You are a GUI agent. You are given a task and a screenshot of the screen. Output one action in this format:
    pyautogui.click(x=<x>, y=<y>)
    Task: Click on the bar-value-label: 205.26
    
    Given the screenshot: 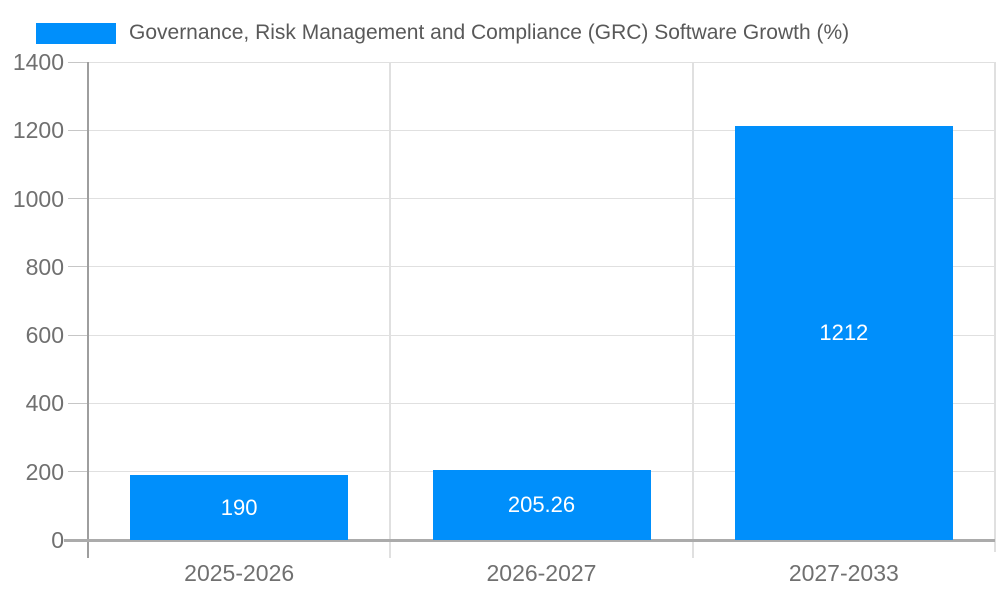 What is the action you would take?
    pyautogui.click(x=541, y=504)
    